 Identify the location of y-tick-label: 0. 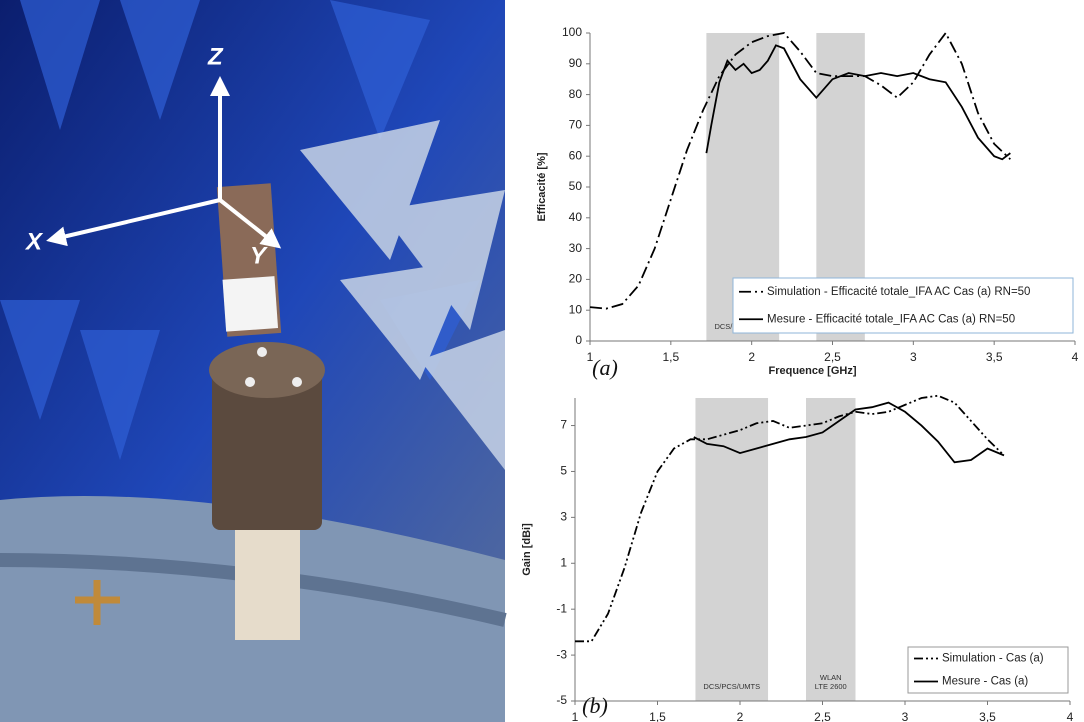
(578, 340).